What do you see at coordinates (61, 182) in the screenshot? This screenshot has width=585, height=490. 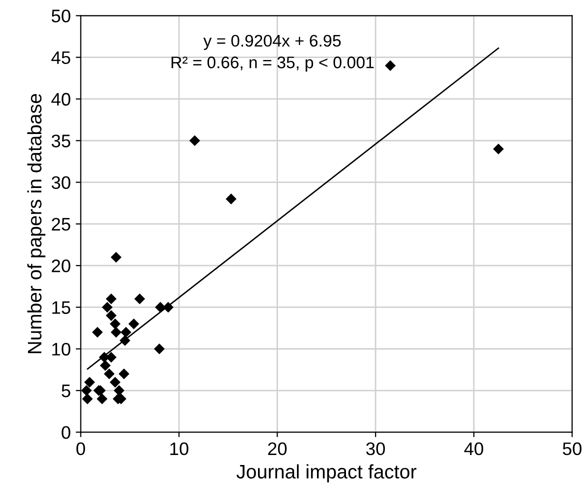 I see `y-tick-label: 30` at bounding box center [61, 182].